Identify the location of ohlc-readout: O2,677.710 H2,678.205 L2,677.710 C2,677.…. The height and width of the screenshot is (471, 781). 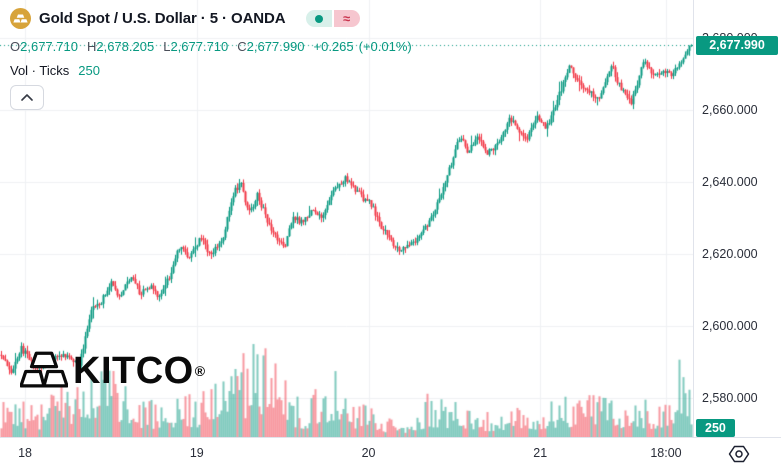
(211, 46).